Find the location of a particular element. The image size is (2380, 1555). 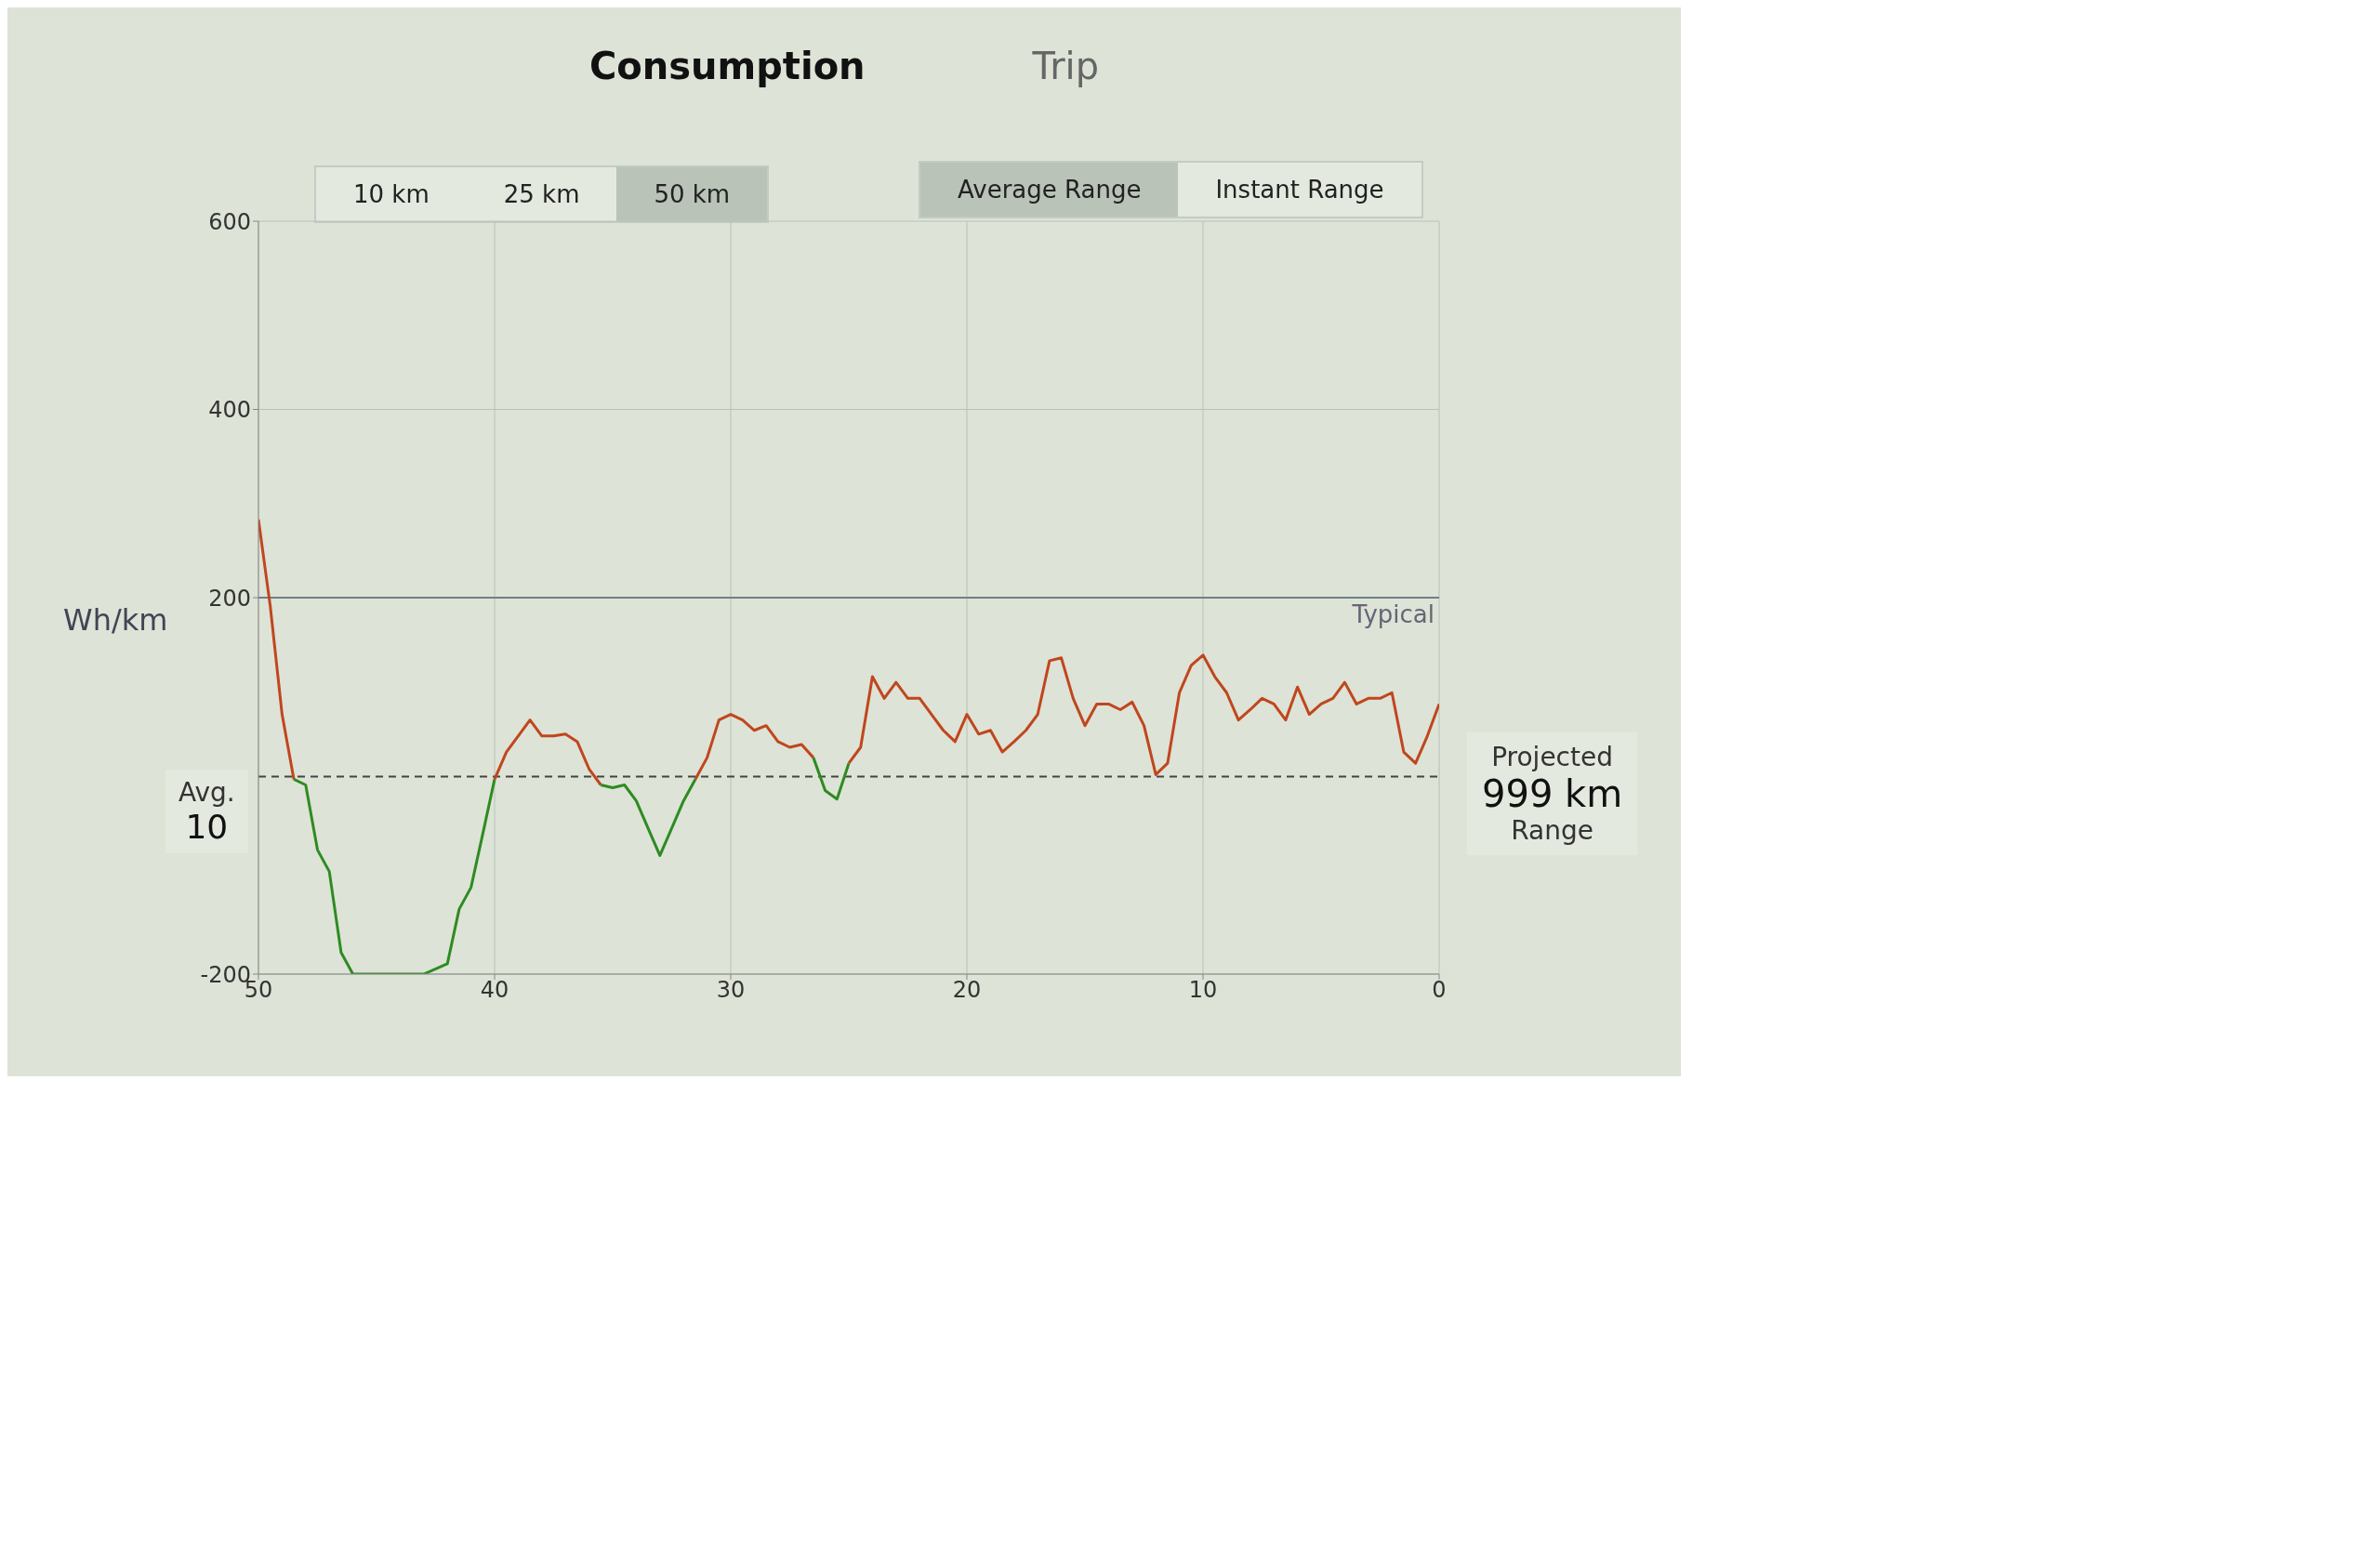

text: 50 km is located at coordinates (692, 194).